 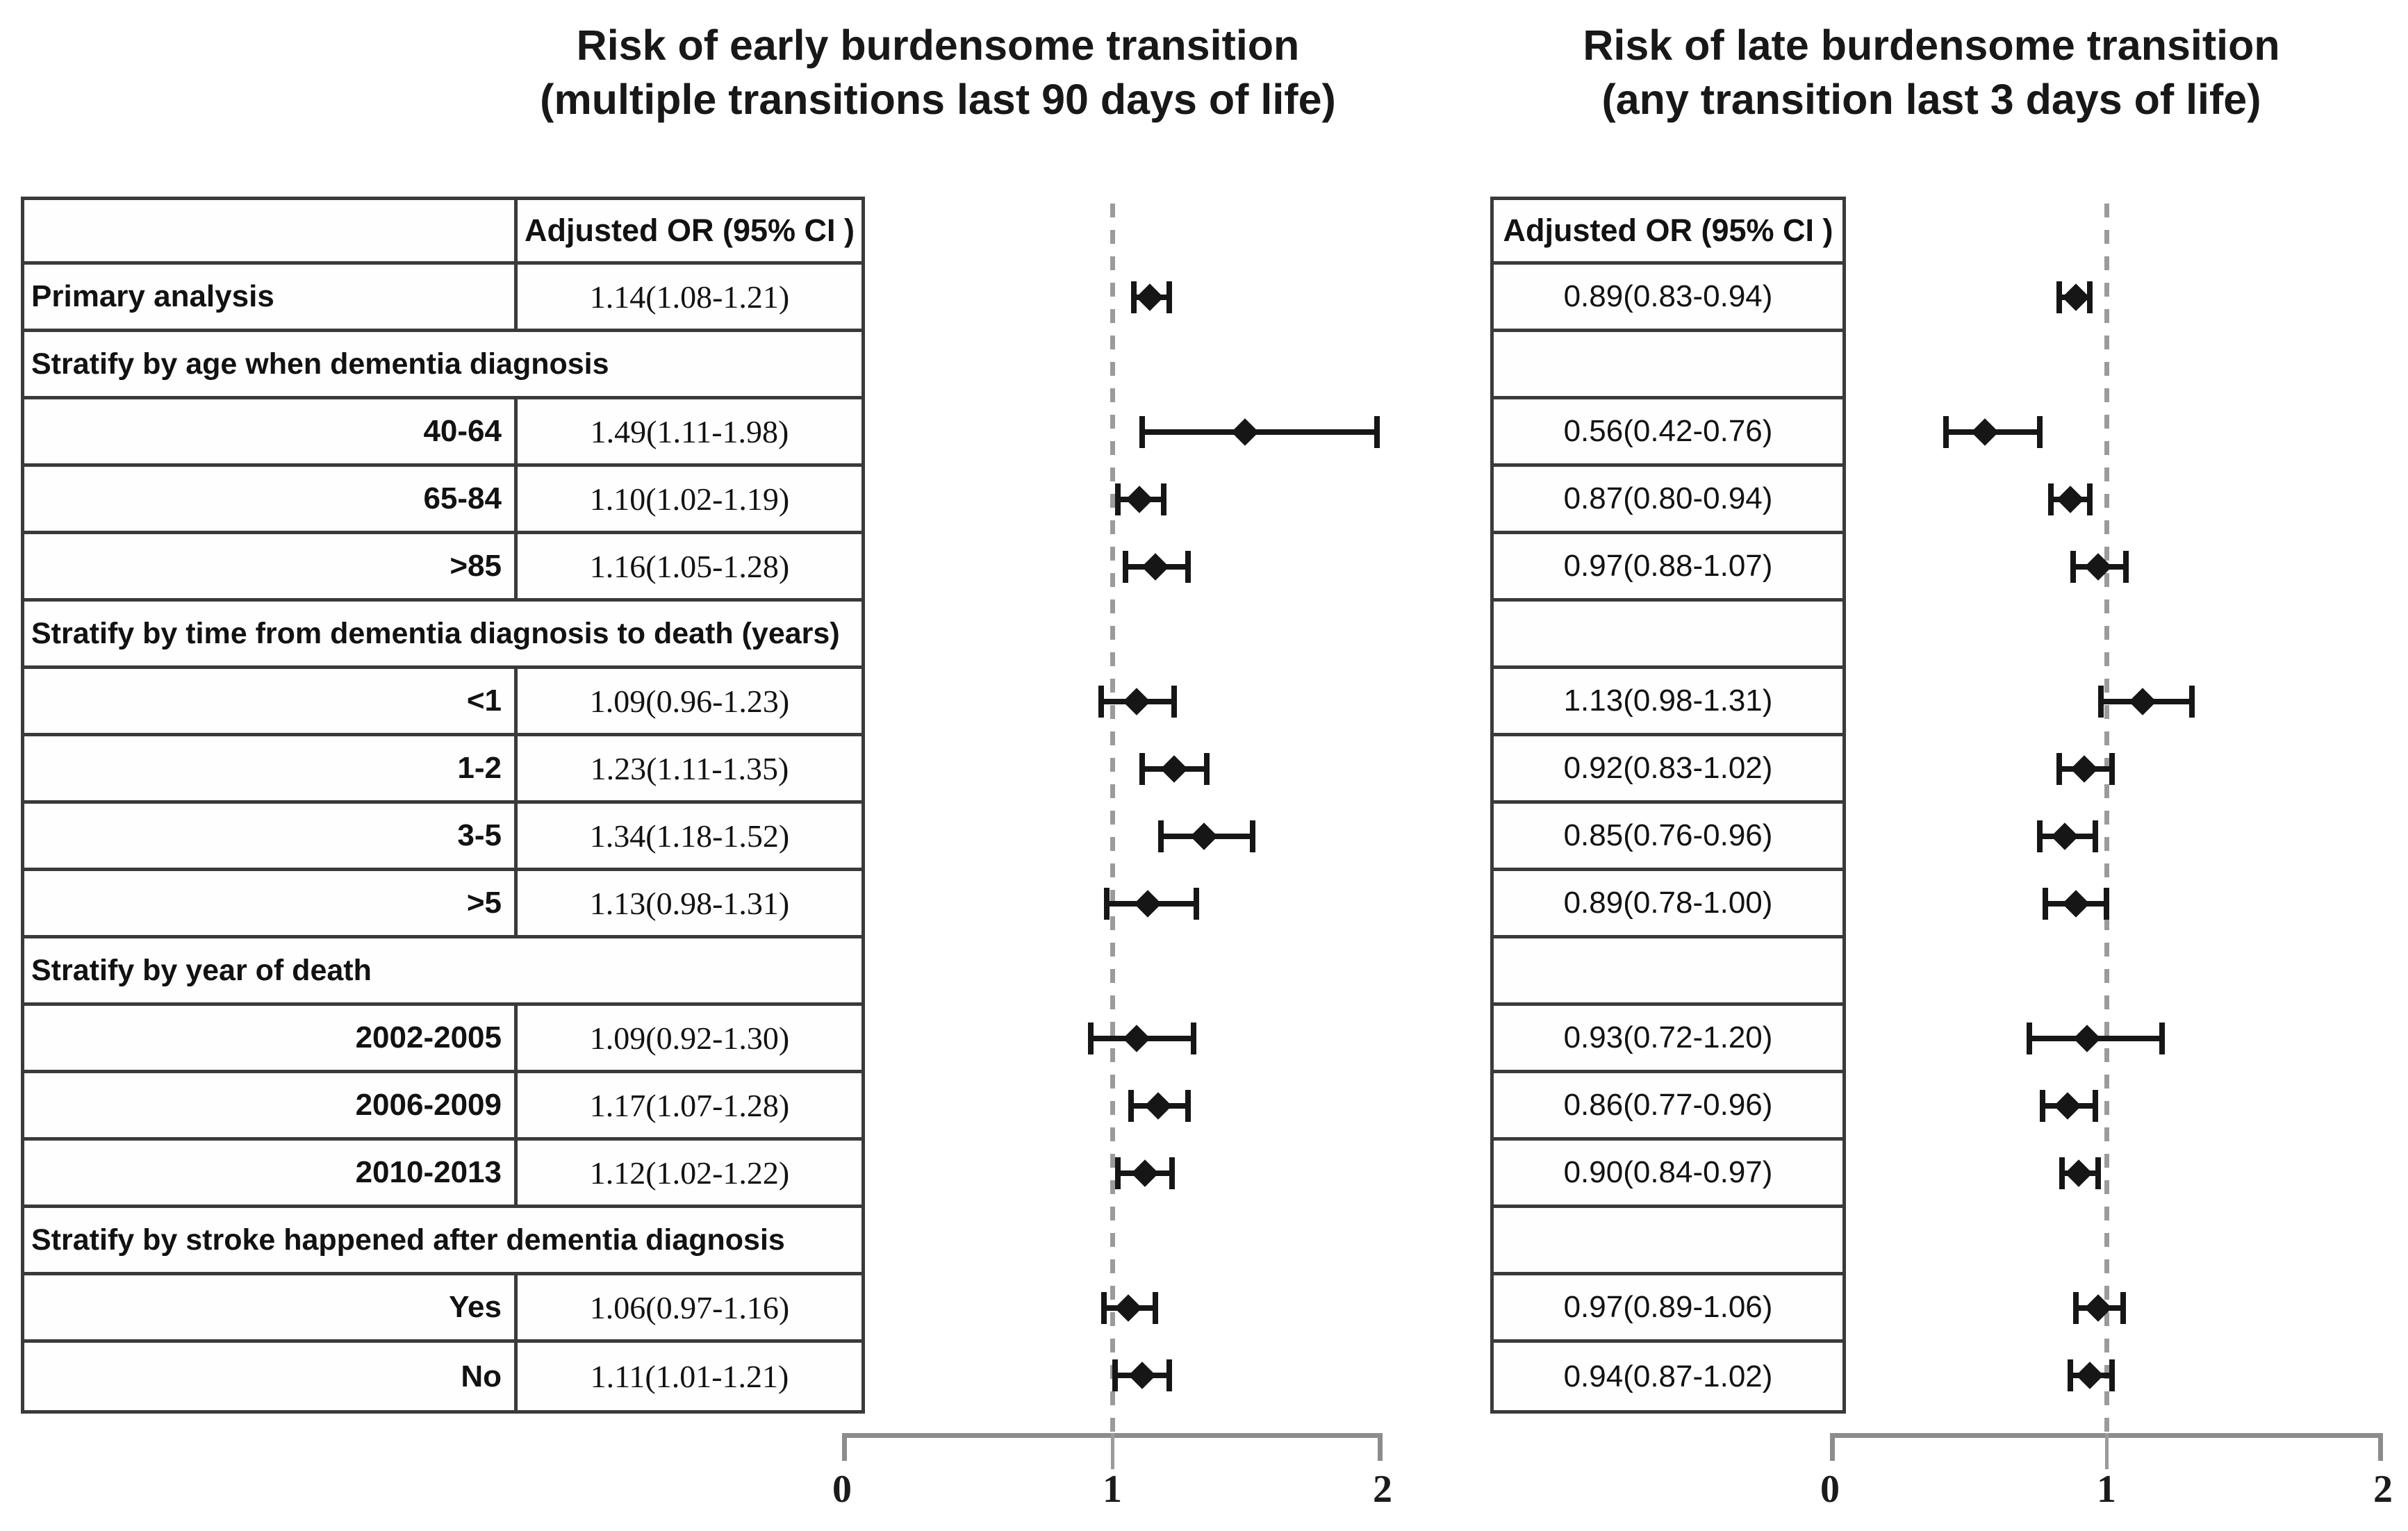 What do you see at coordinates (1668, 635) in the screenshot?
I see `section-row` at bounding box center [1668, 635].